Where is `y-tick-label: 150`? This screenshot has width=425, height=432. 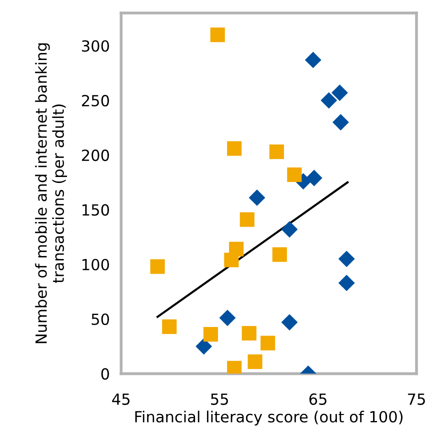
y-tick-label: 150 is located at coordinates (95, 210).